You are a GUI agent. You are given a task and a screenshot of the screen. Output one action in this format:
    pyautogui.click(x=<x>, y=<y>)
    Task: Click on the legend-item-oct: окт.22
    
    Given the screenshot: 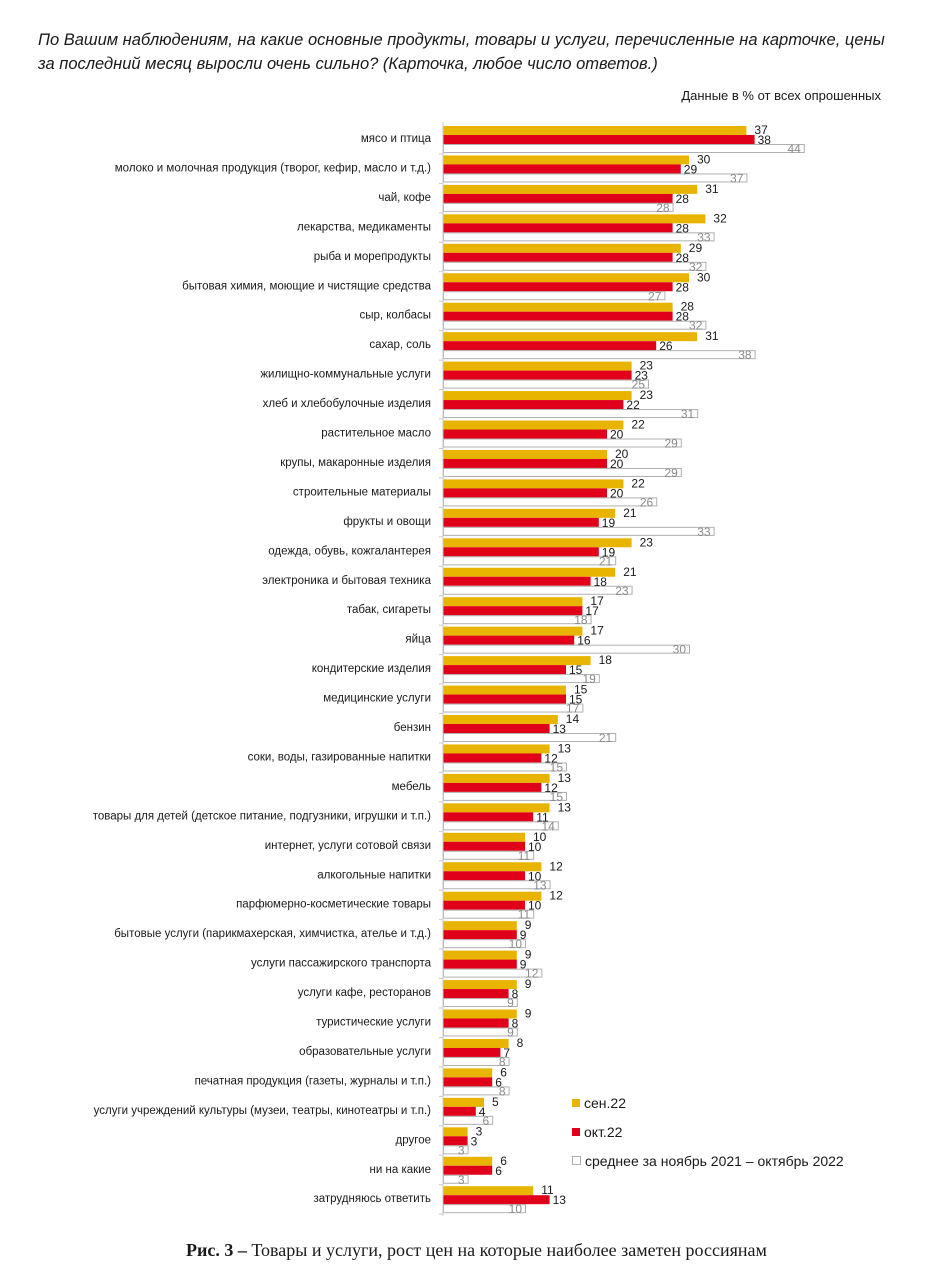 What is the action you would take?
    pyautogui.click(x=708, y=1131)
    